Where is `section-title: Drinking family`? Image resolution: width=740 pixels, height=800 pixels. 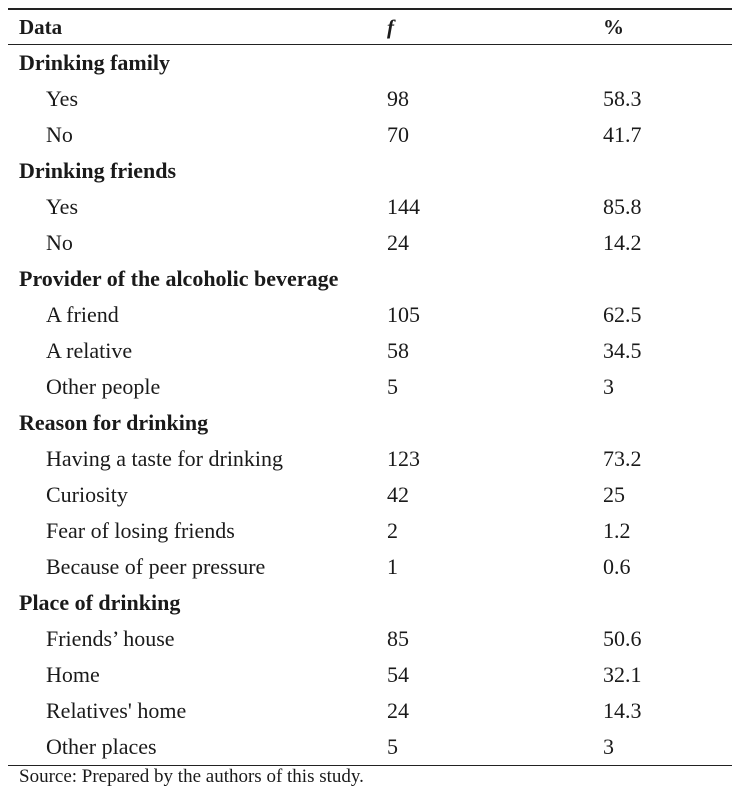 section-title: Drinking family is located at coordinates (94, 62).